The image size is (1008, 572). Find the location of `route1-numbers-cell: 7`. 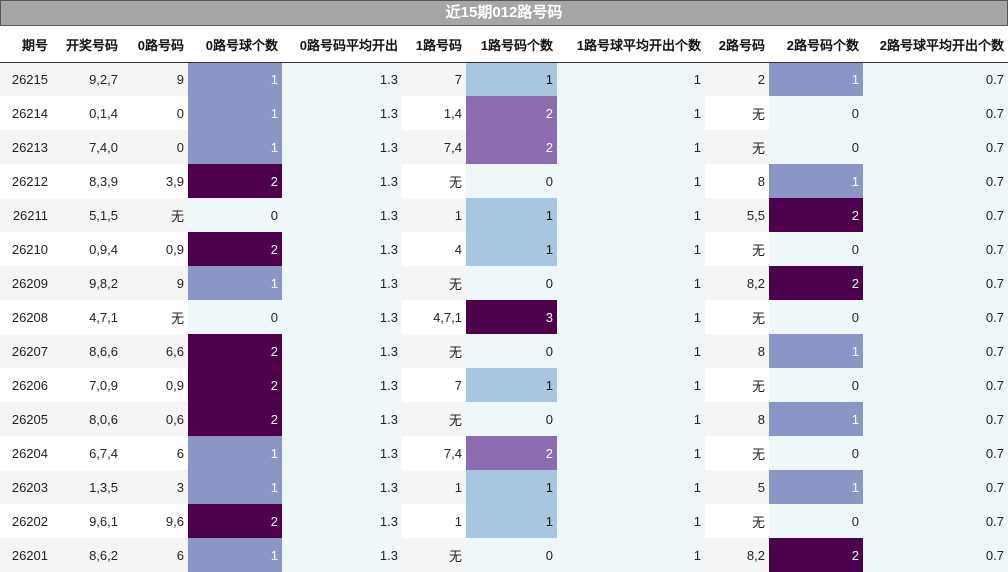

route1-numbers-cell: 7 is located at coordinates (434, 385).